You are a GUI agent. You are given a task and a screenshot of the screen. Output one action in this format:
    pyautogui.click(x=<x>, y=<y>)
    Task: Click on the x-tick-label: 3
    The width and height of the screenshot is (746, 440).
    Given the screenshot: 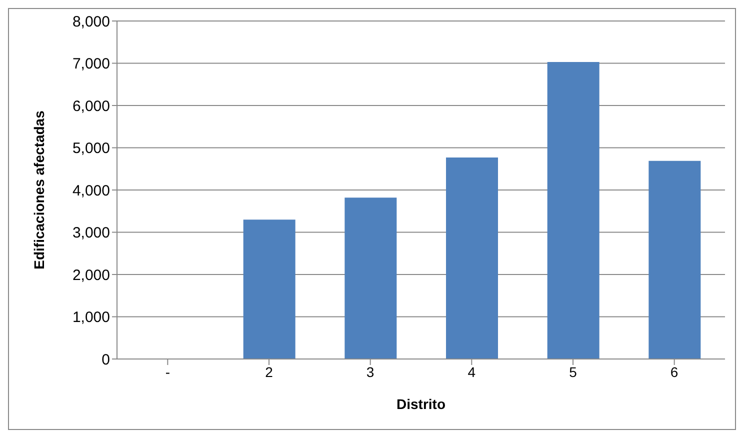 What is the action you would take?
    pyautogui.click(x=370, y=372)
    